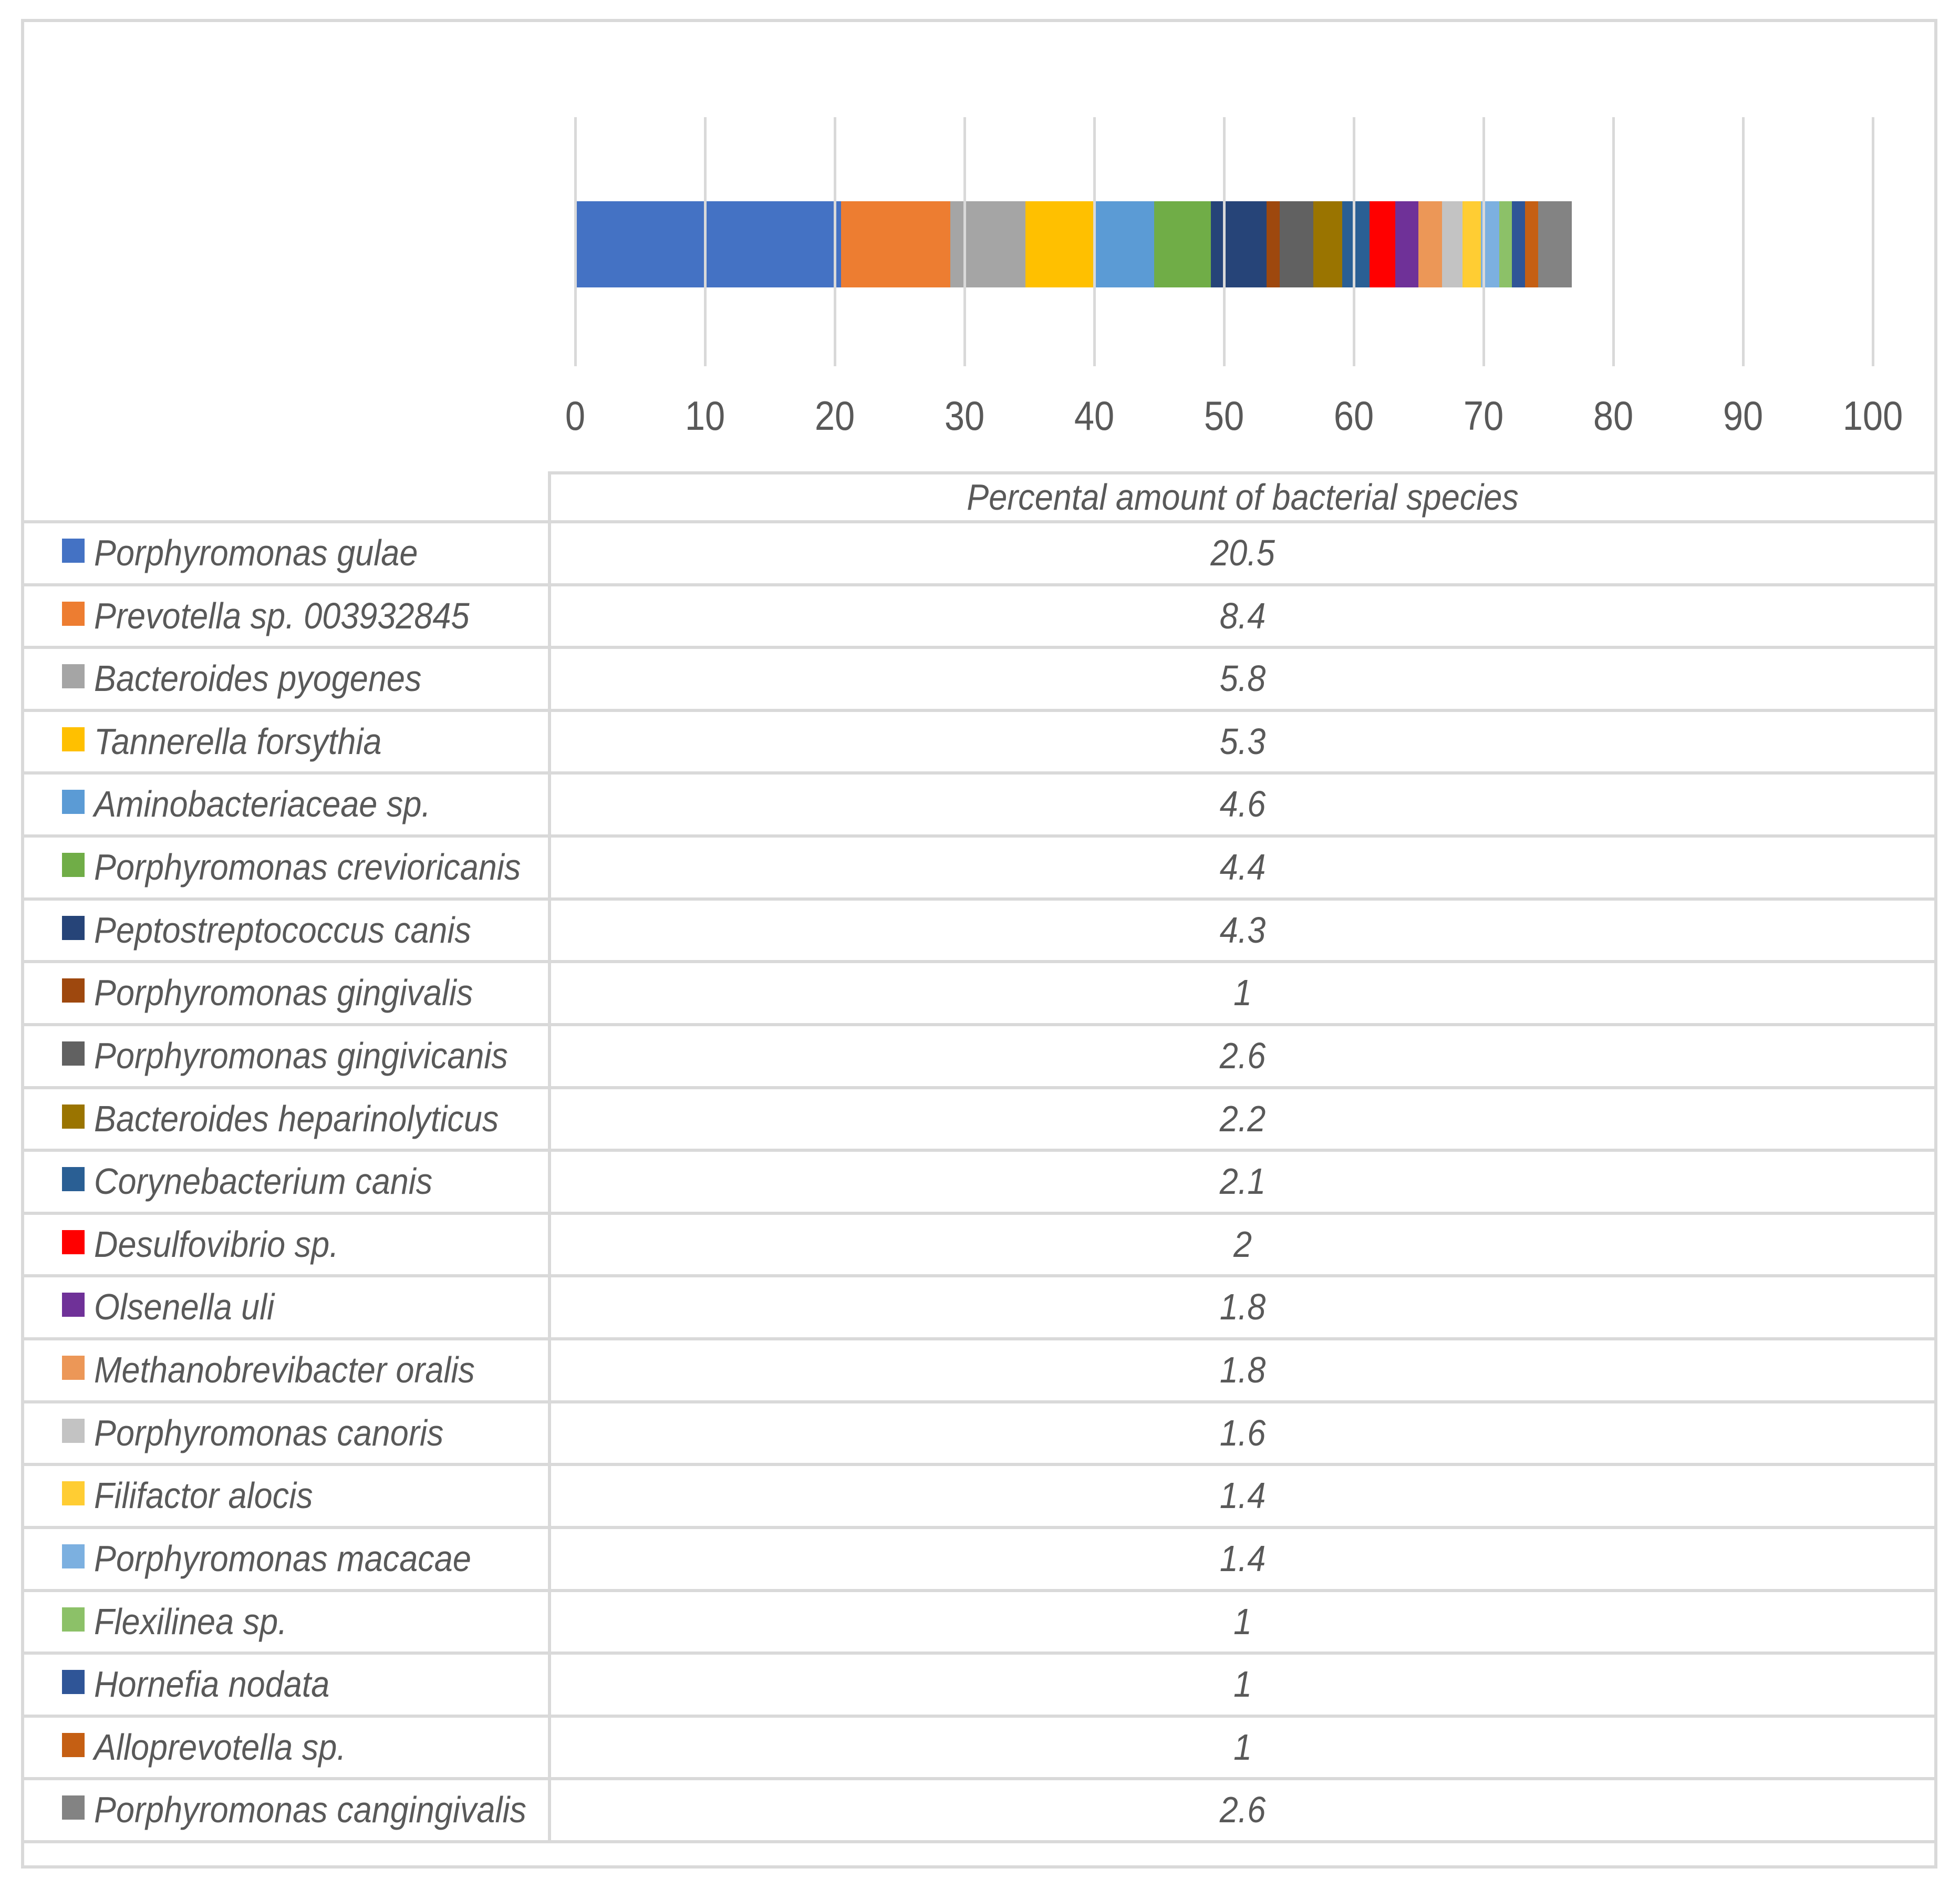  Describe the element at coordinates (1243, 1432) in the screenshot. I see `series-value: 1.6` at that location.